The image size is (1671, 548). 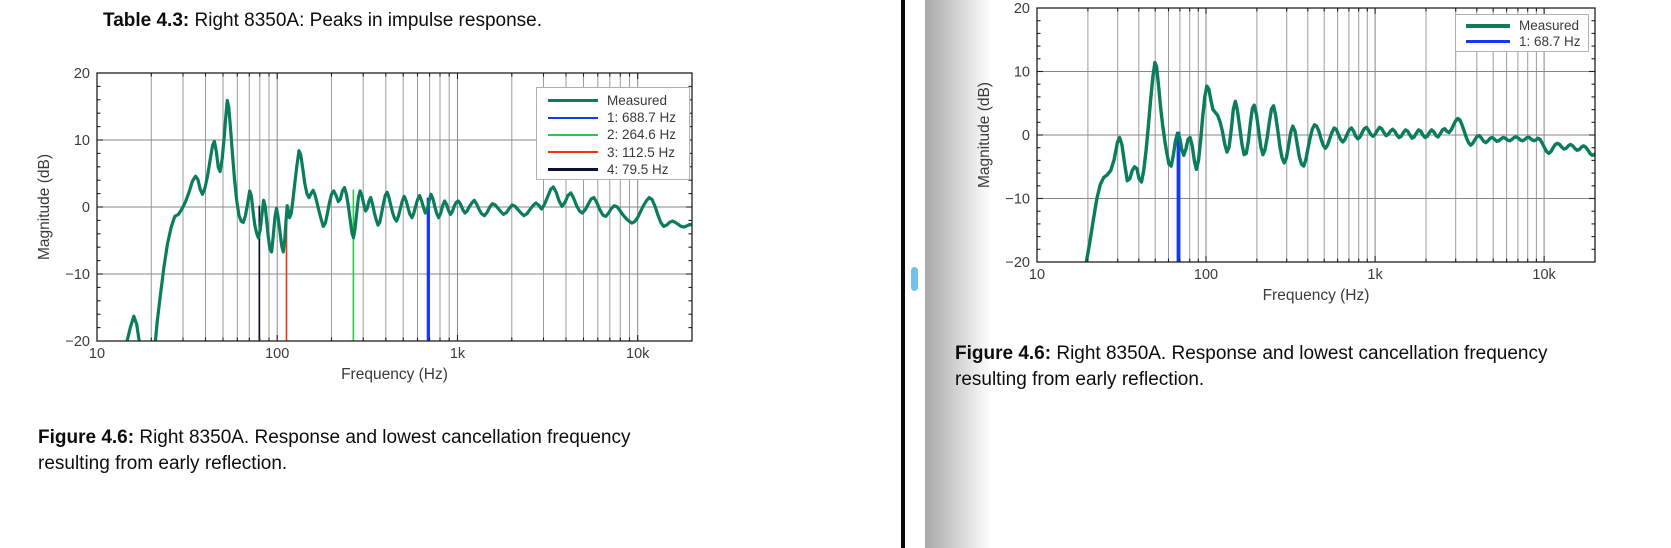 I want to click on legend-entry: 2: 264.6 Hz, so click(x=615, y=134).